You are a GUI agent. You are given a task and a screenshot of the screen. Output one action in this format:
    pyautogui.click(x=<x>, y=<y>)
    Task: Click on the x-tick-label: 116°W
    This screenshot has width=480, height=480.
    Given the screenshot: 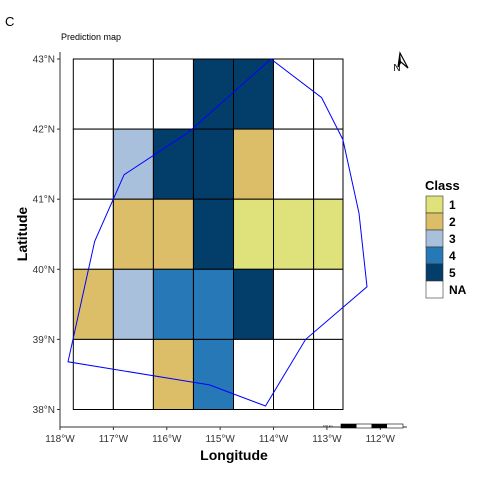 What is the action you would take?
    pyautogui.click(x=167, y=439)
    